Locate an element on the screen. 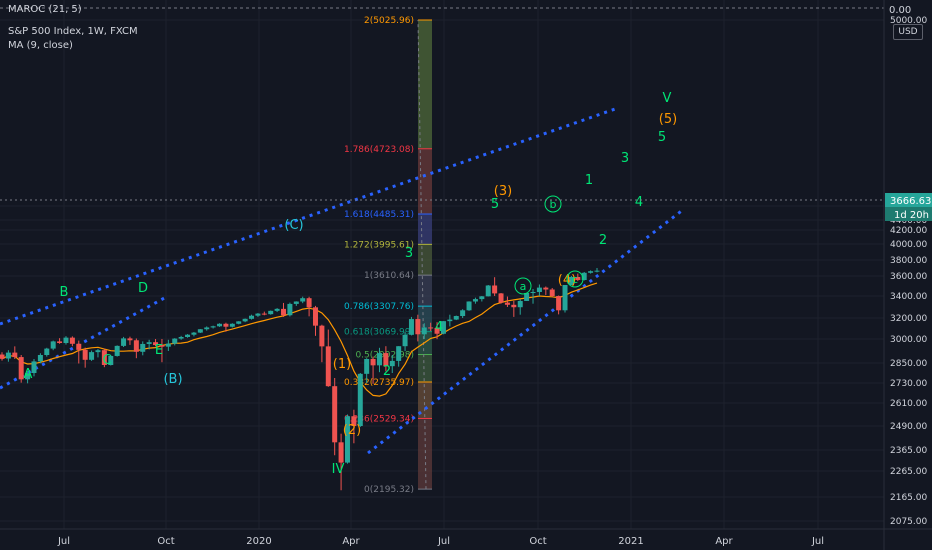 Image resolution: width=932 pixels, height=550 pixels. last-price-badge is located at coordinates (908, 200).